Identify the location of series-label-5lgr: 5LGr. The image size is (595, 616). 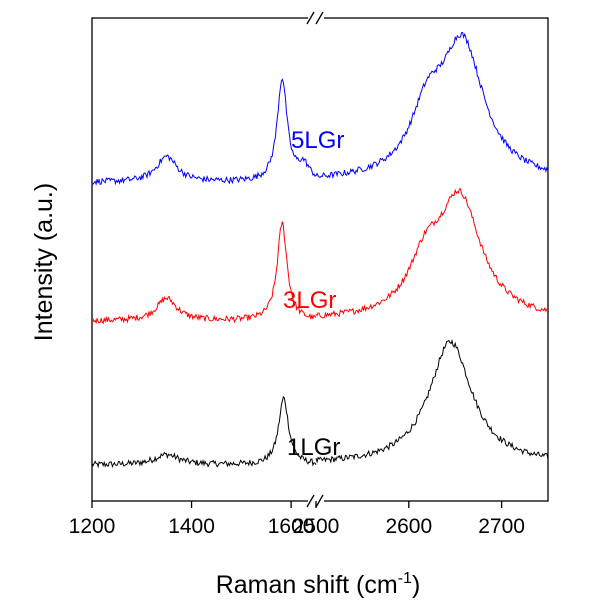
(317, 140).